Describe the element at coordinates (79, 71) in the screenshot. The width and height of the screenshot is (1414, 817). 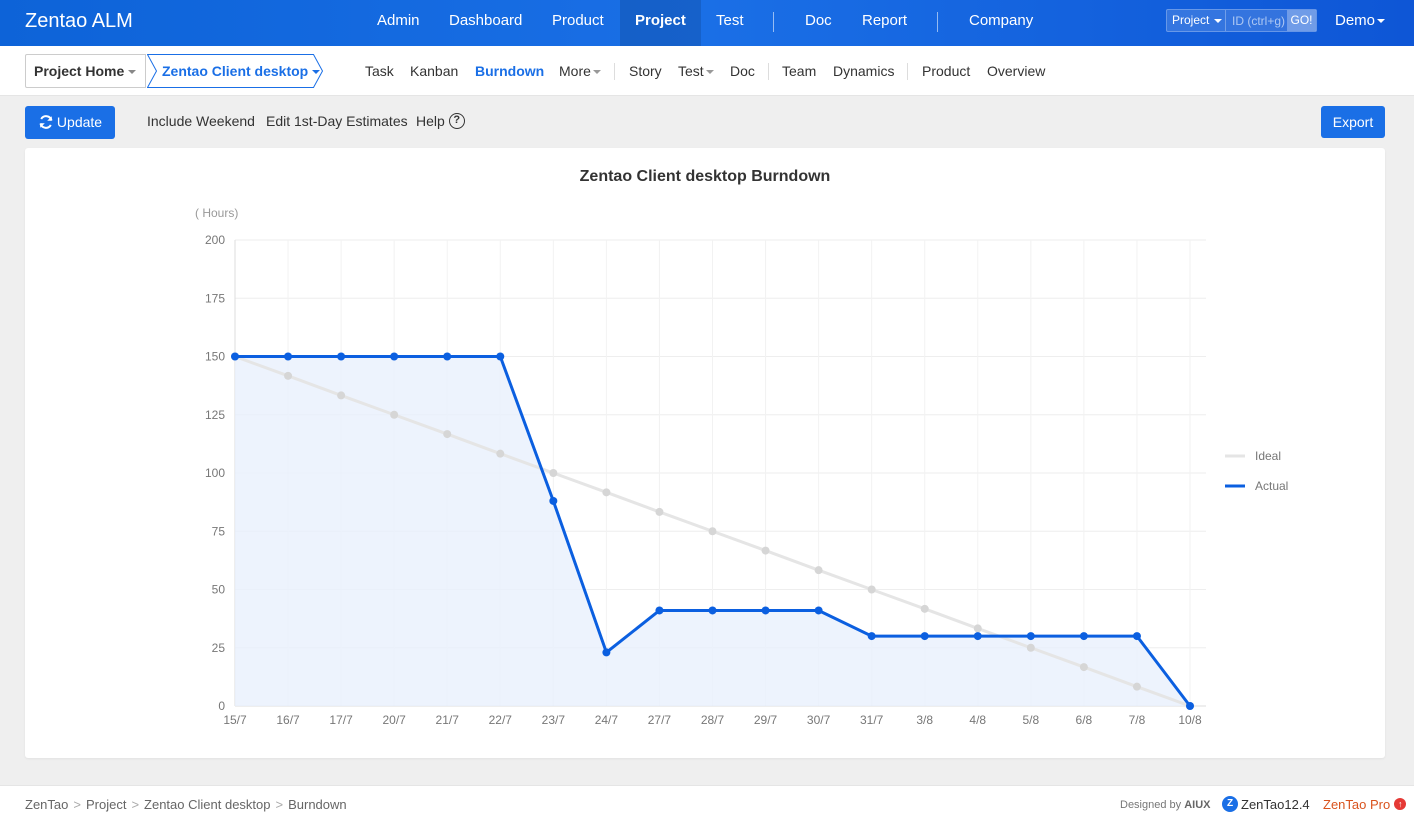
I see `project-home-label: Project Home` at that location.